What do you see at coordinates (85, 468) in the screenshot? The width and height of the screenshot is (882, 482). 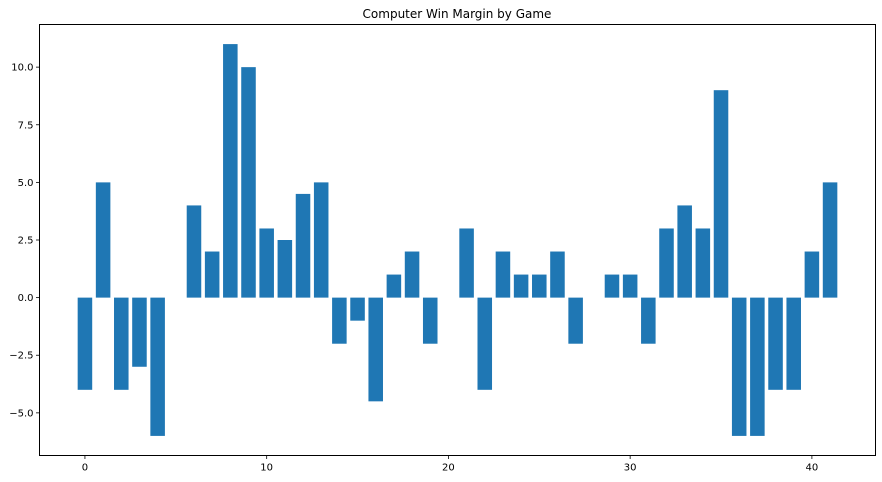 I see `x-tick-label: 0` at bounding box center [85, 468].